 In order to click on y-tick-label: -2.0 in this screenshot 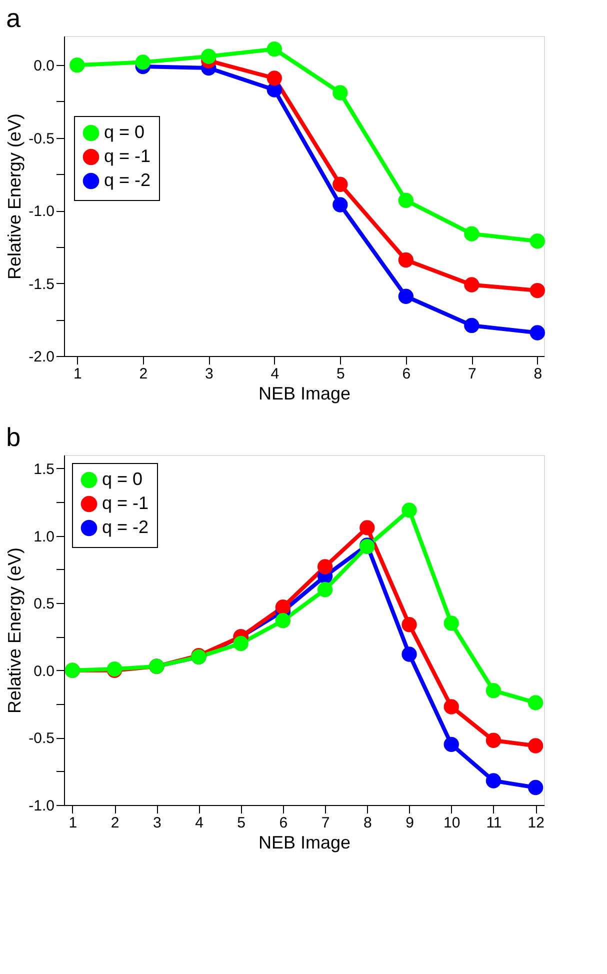, I will do `click(41, 357)`.